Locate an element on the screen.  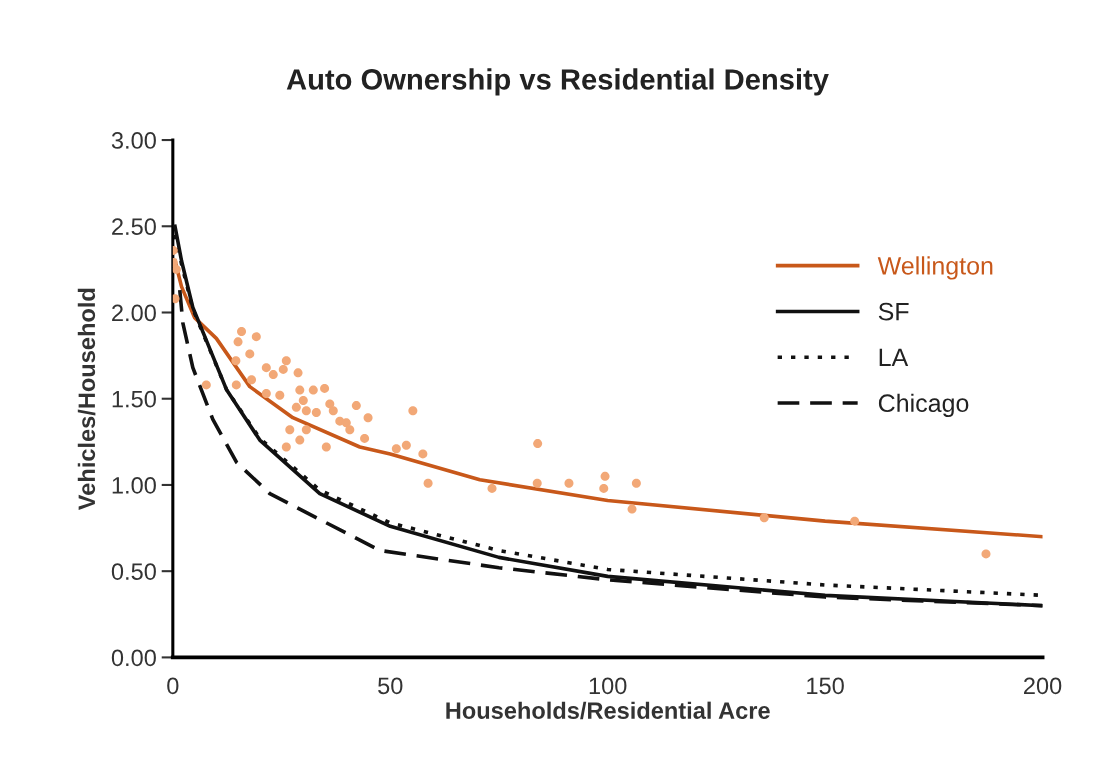
x-tick-label: 0 is located at coordinates (173, 686).